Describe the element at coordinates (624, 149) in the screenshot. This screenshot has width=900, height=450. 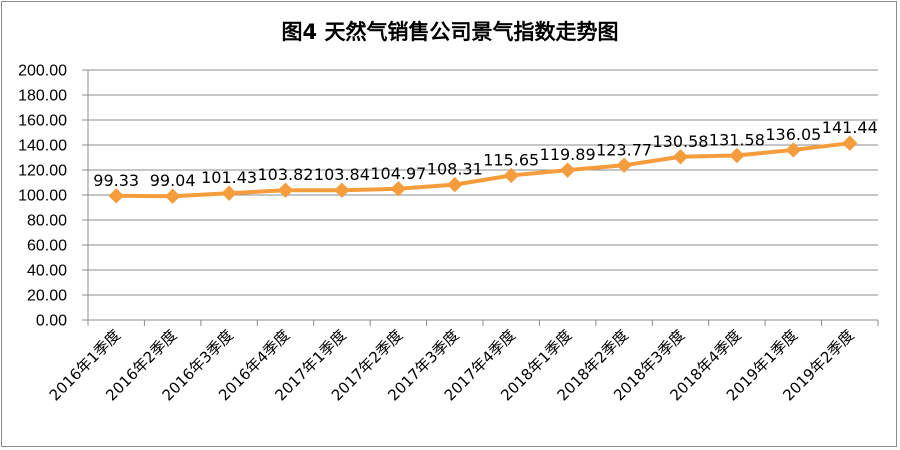
I see `data-label: 123.77` at that location.